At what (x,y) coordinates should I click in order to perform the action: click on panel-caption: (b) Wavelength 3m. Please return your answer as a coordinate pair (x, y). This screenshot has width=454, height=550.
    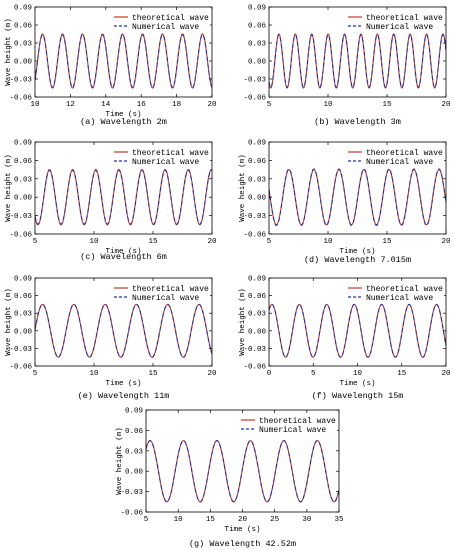
    Looking at the image, I should click on (357, 122).